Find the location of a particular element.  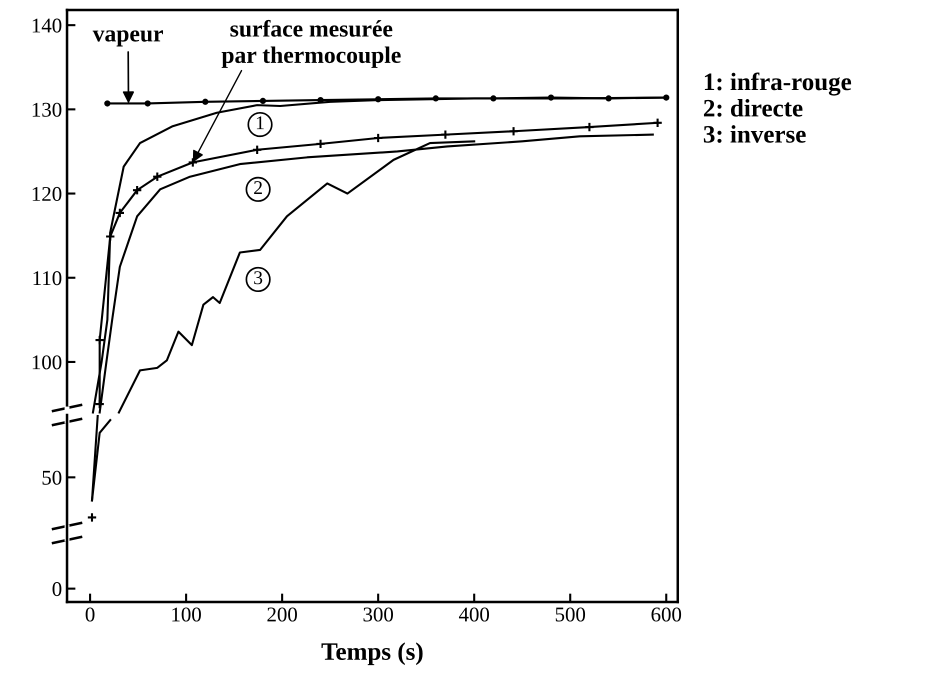

y-tick-label: 120 is located at coordinates (47, 193).